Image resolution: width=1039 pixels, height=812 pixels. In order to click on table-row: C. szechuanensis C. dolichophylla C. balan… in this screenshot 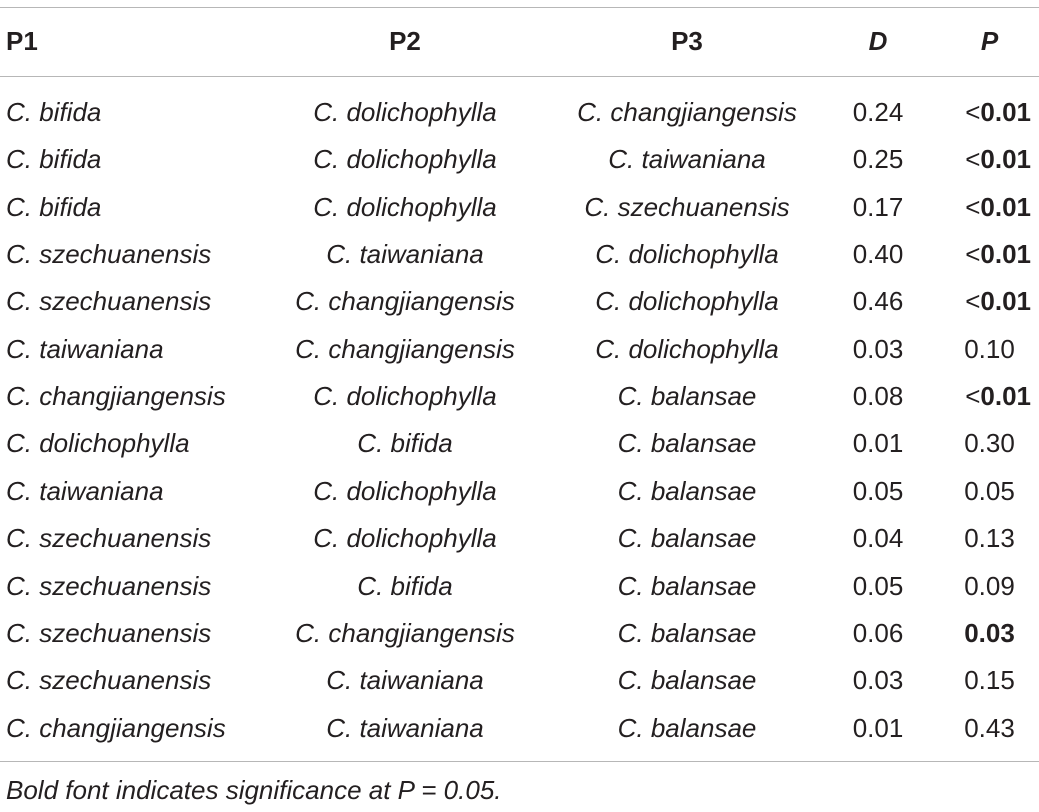, I will do `click(519, 538)`.